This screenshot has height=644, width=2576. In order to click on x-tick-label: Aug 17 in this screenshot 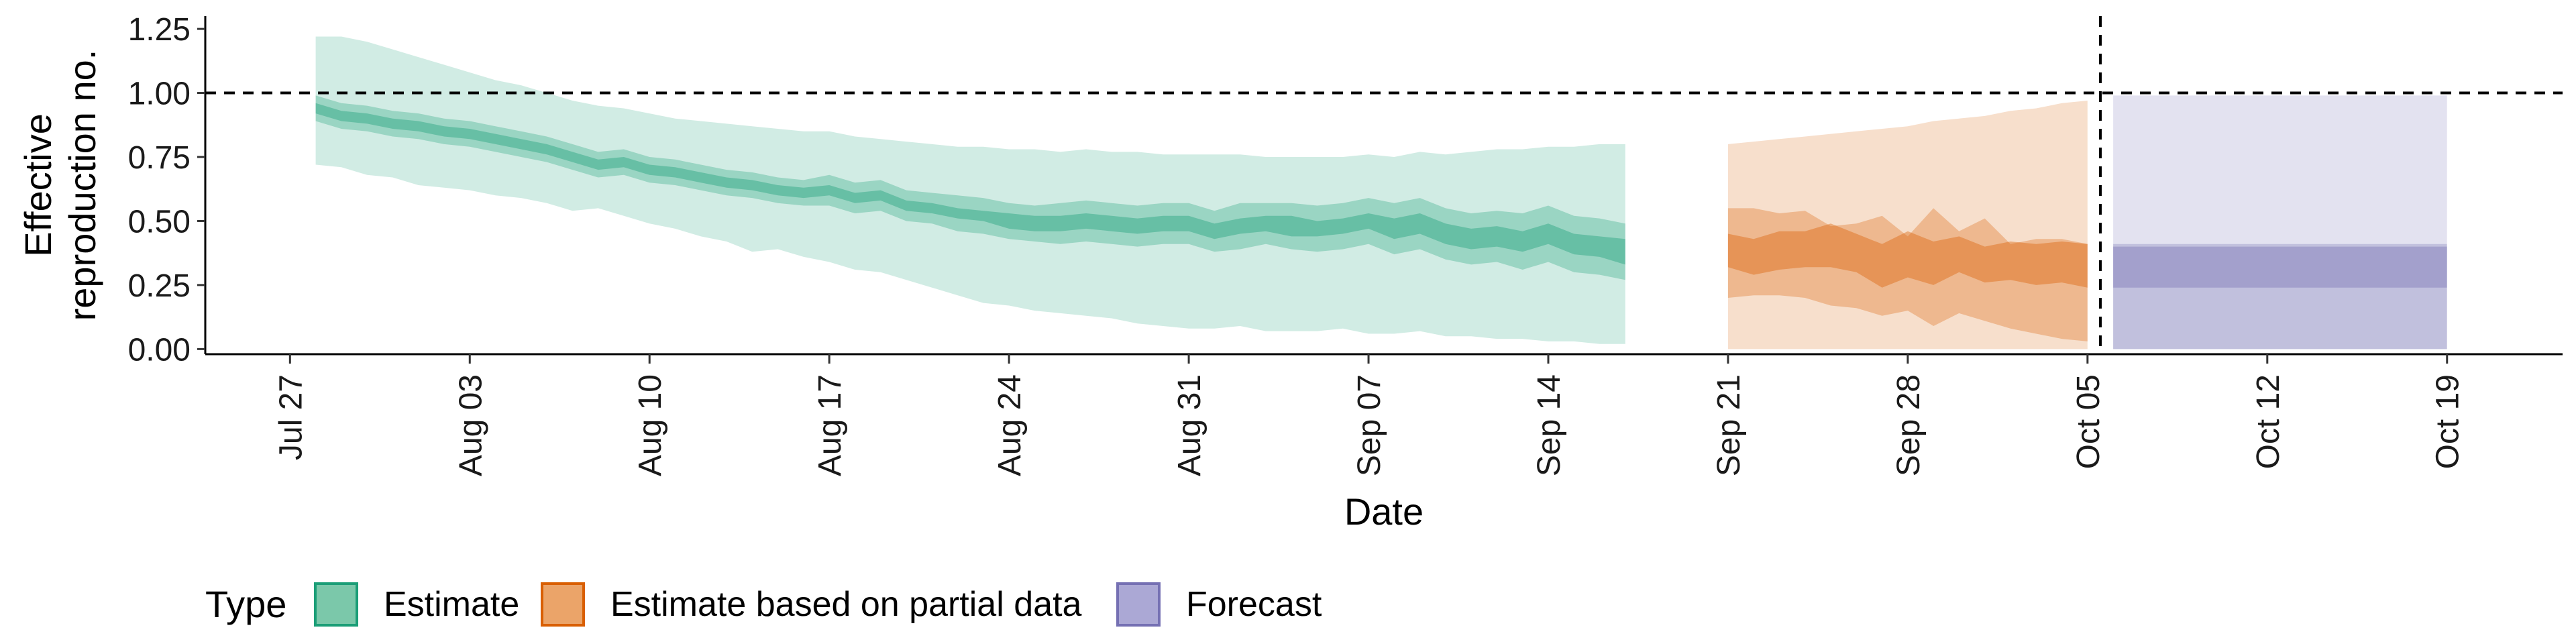, I will do `click(830, 425)`.